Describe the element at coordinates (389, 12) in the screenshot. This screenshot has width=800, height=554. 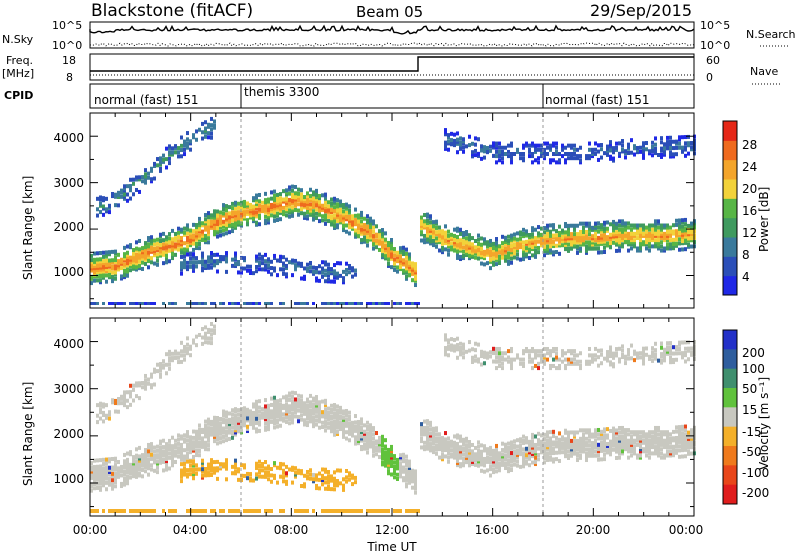
I see `beam-title: Beam 05` at that location.